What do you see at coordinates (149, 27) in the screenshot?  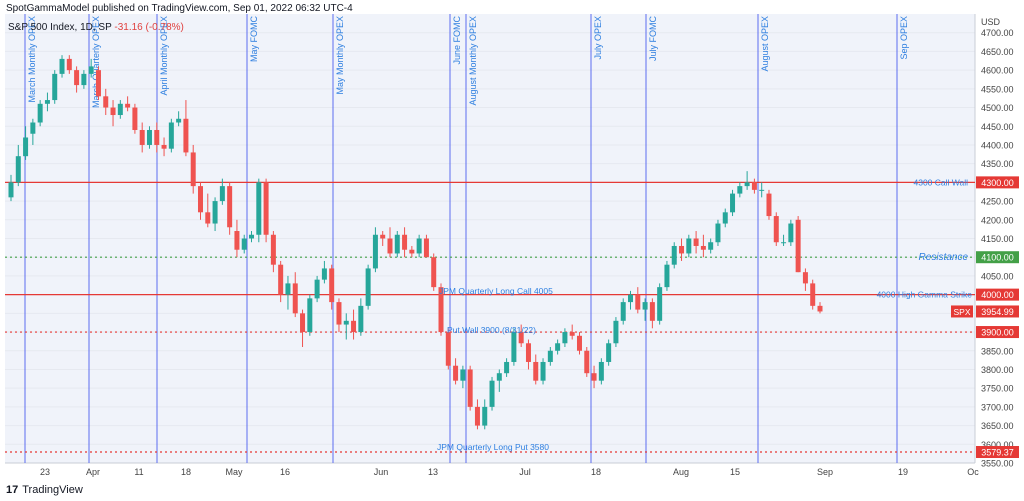 I see `change-label: -31.16 (-0.78%)` at bounding box center [149, 27].